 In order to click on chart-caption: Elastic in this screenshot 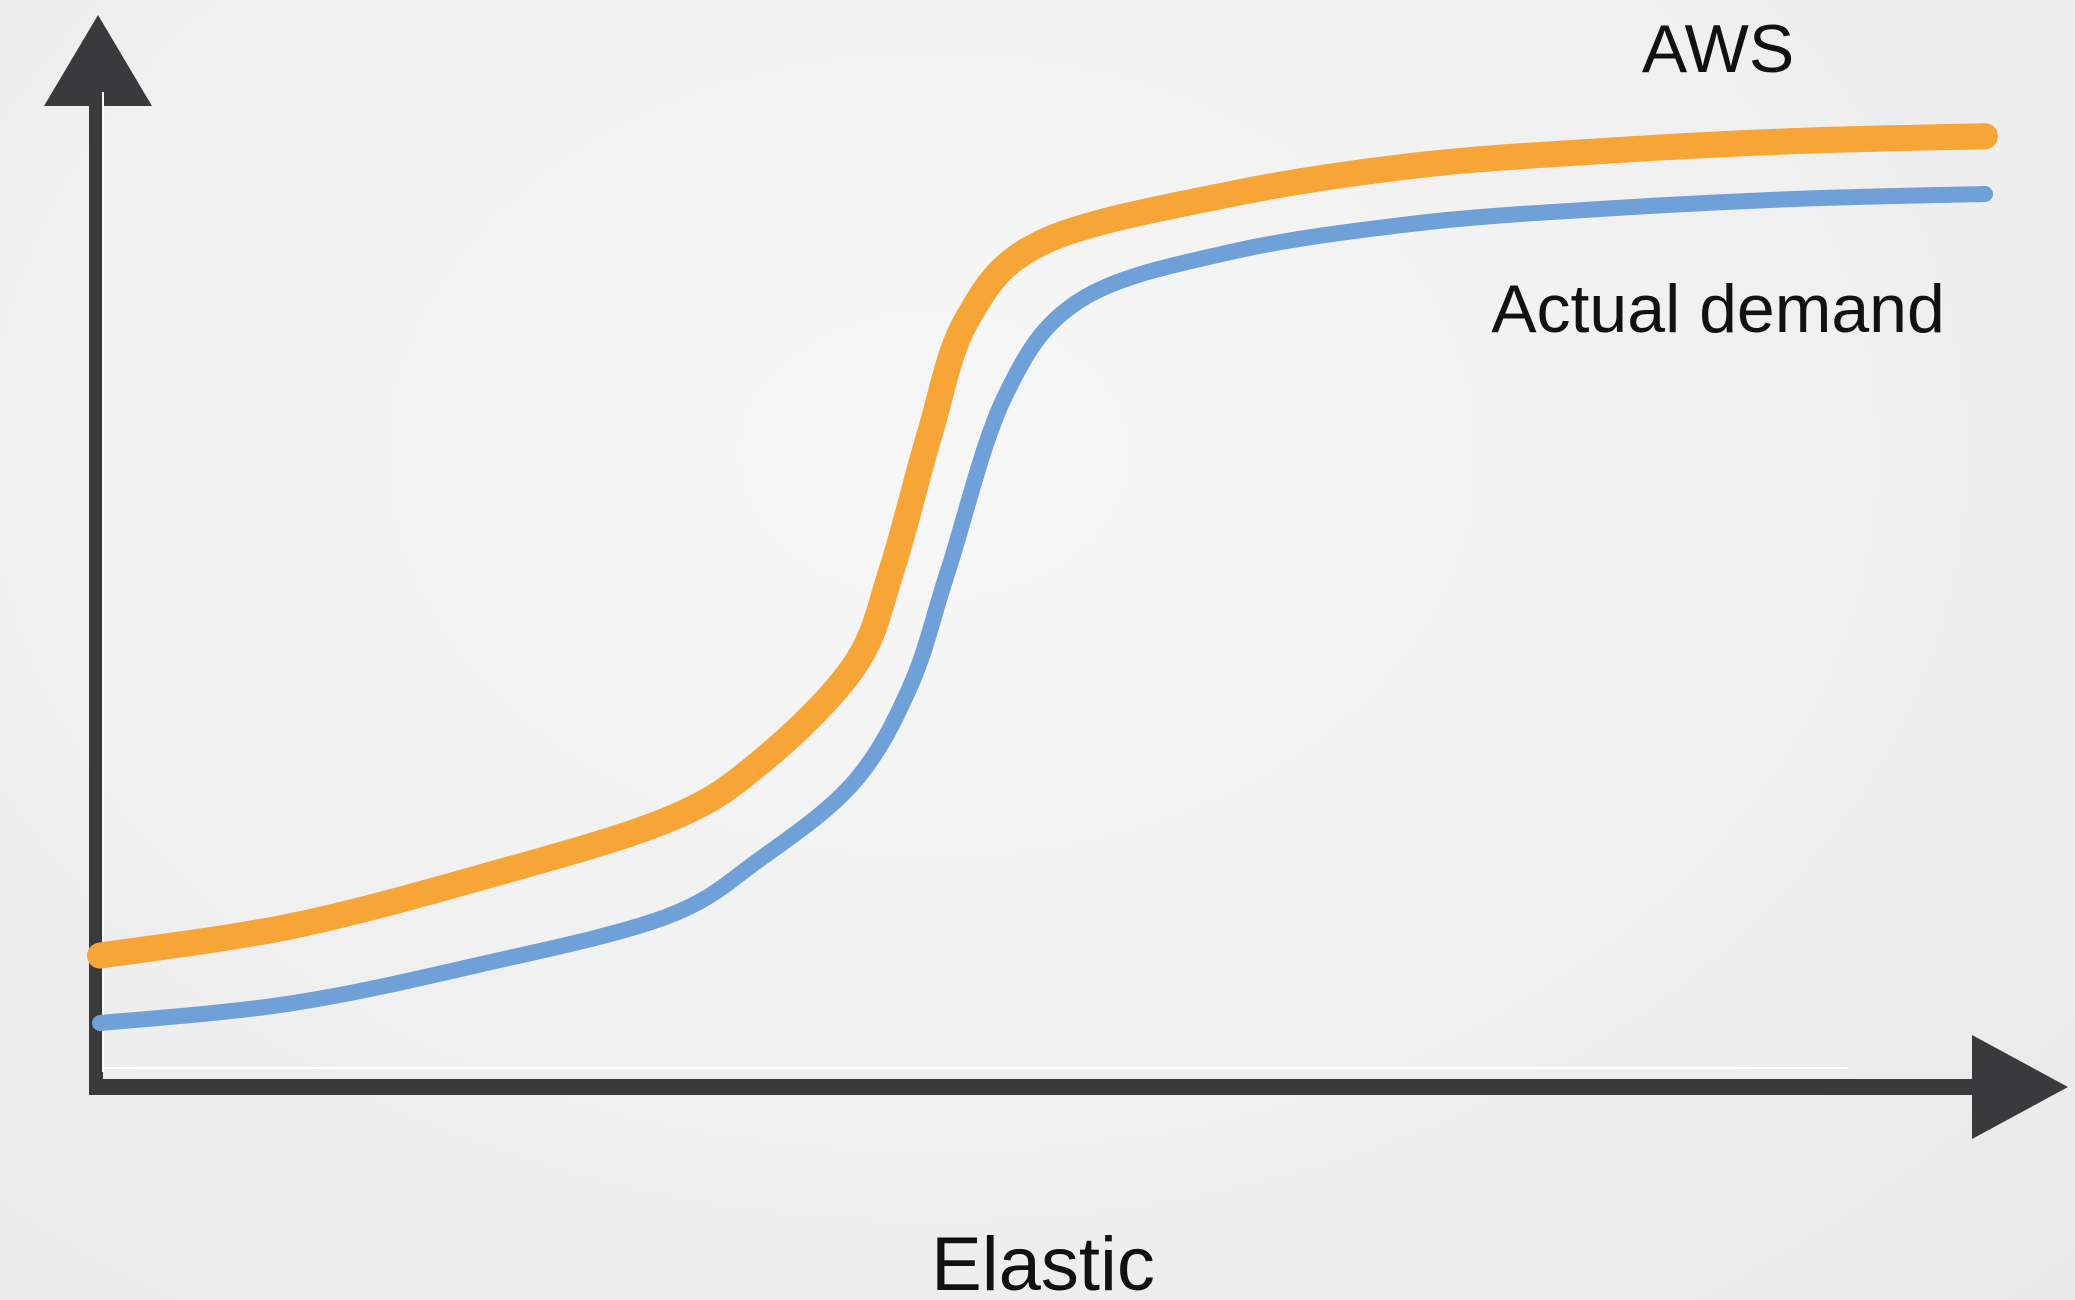, I will do `click(1043, 1261)`.